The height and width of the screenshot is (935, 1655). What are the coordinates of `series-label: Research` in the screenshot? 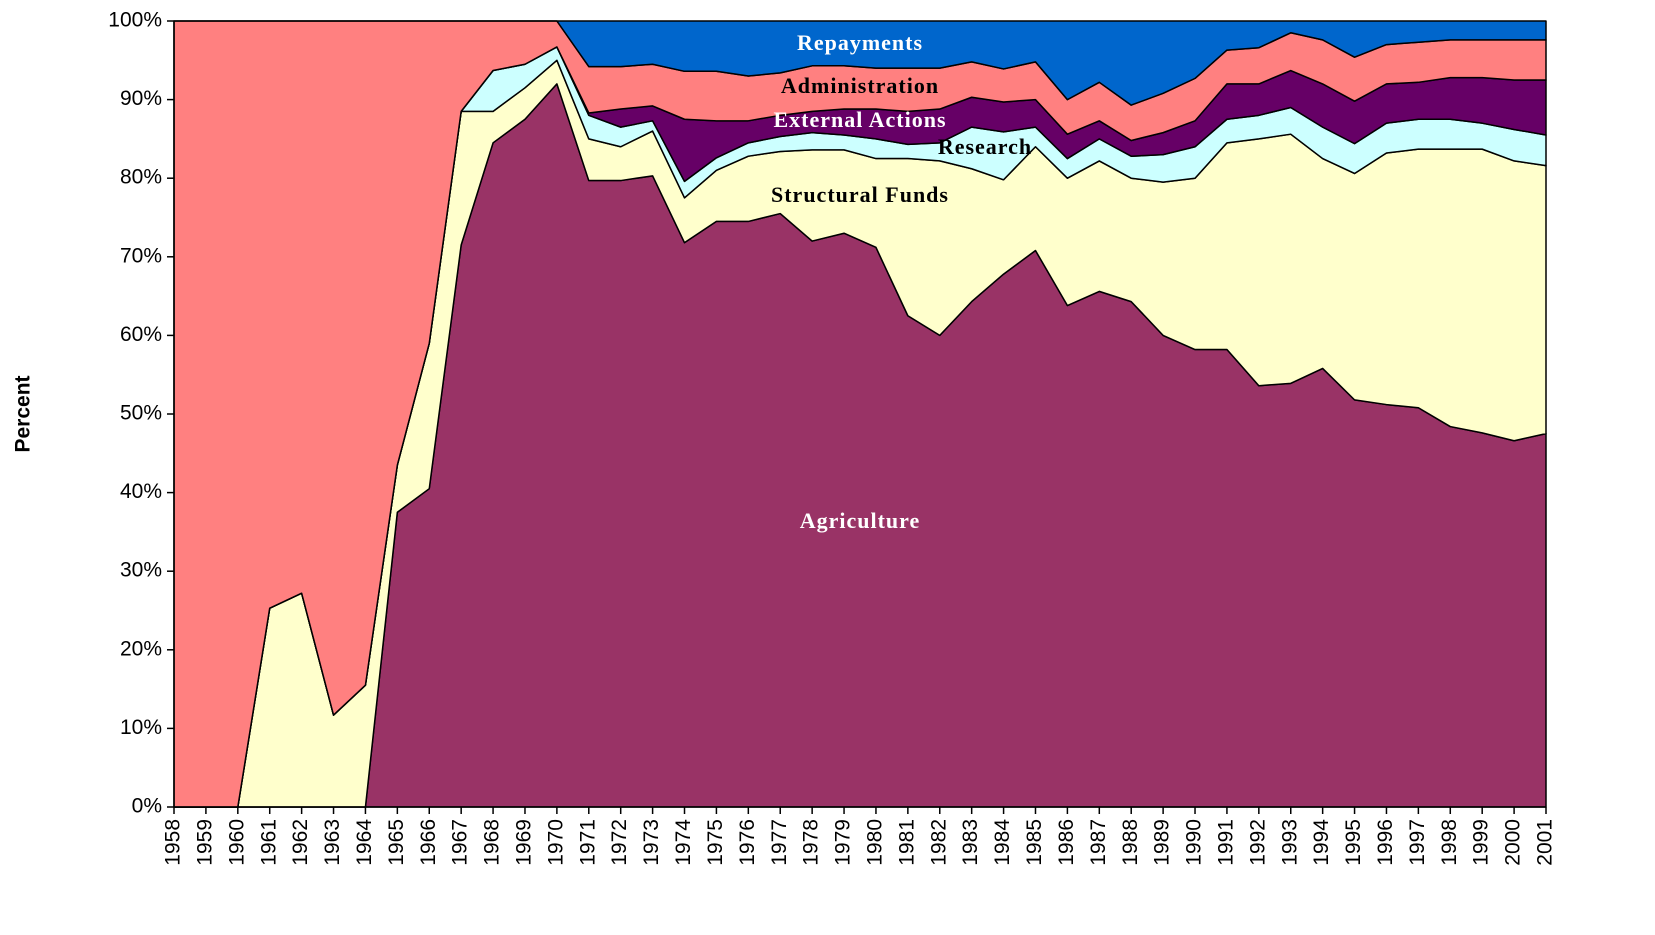 It's located at (985, 146).